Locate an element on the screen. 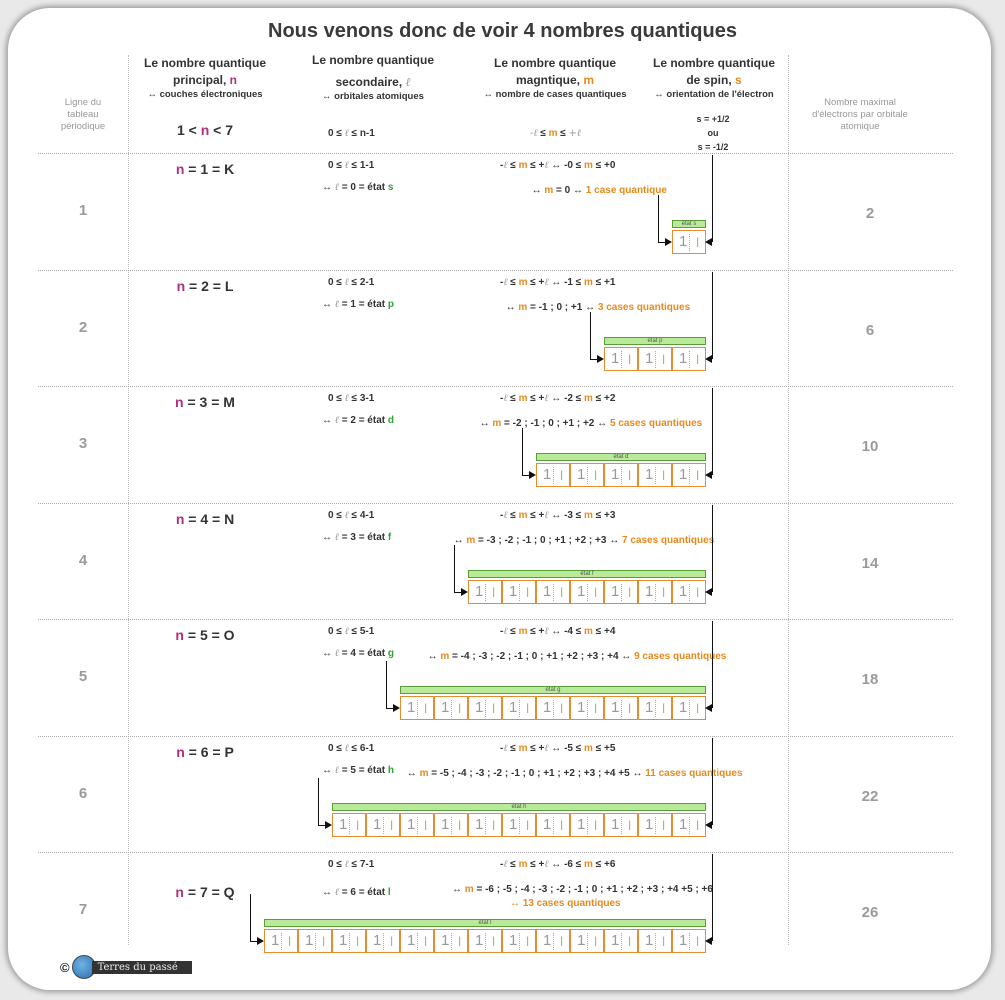  spin-or: ou is located at coordinates (713, 133).